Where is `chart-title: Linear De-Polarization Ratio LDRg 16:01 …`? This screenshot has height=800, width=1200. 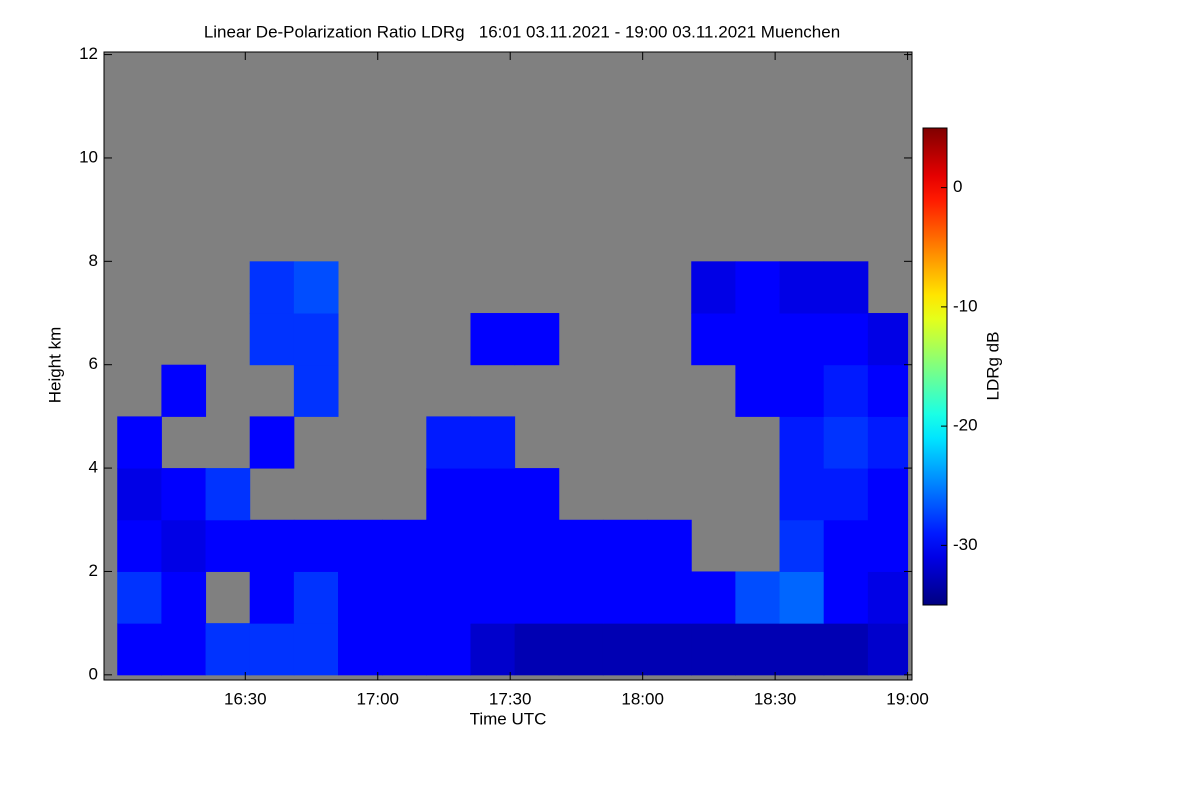 chart-title: Linear De-Polarization Ratio LDRg 16:01 … is located at coordinates (522, 31).